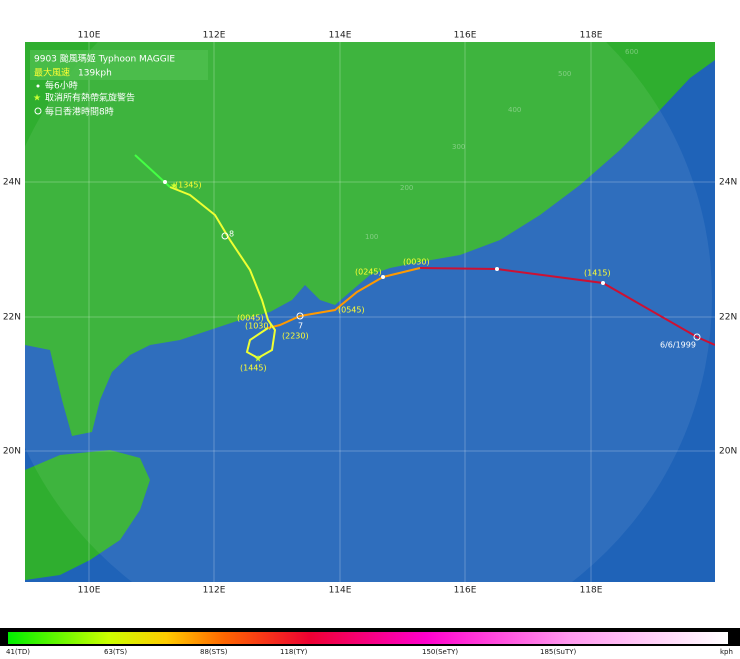 This screenshot has height=659, width=740. What do you see at coordinates (188, 185) in the screenshot?
I see `track-label: (1345)` at bounding box center [188, 185].